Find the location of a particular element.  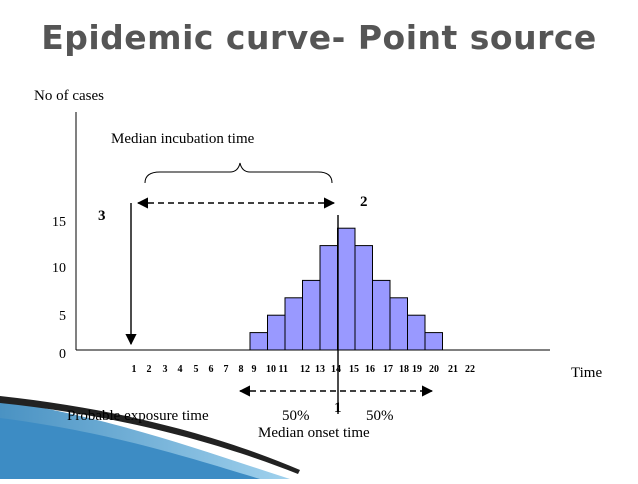

x-tick-5: 5 is located at coordinates (196, 369).